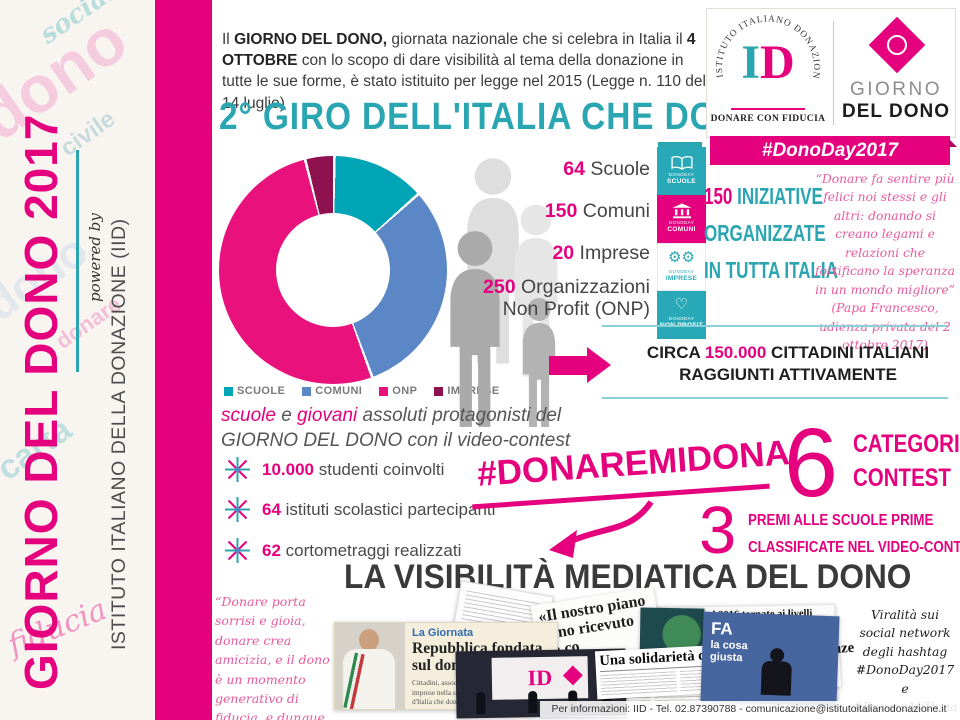  Describe the element at coordinates (601, 529) in the screenshot. I see `curved-arrow-icon` at that location.